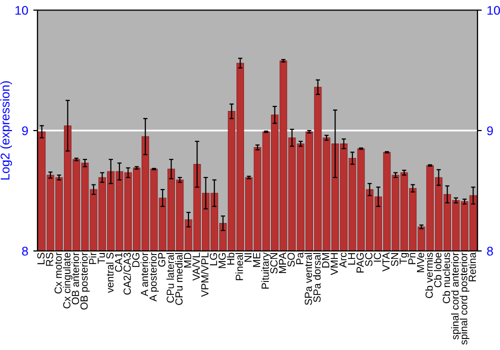 This screenshot has height=350, width=500. I want to click on x-tick-label: VTA, so click(386, 262).